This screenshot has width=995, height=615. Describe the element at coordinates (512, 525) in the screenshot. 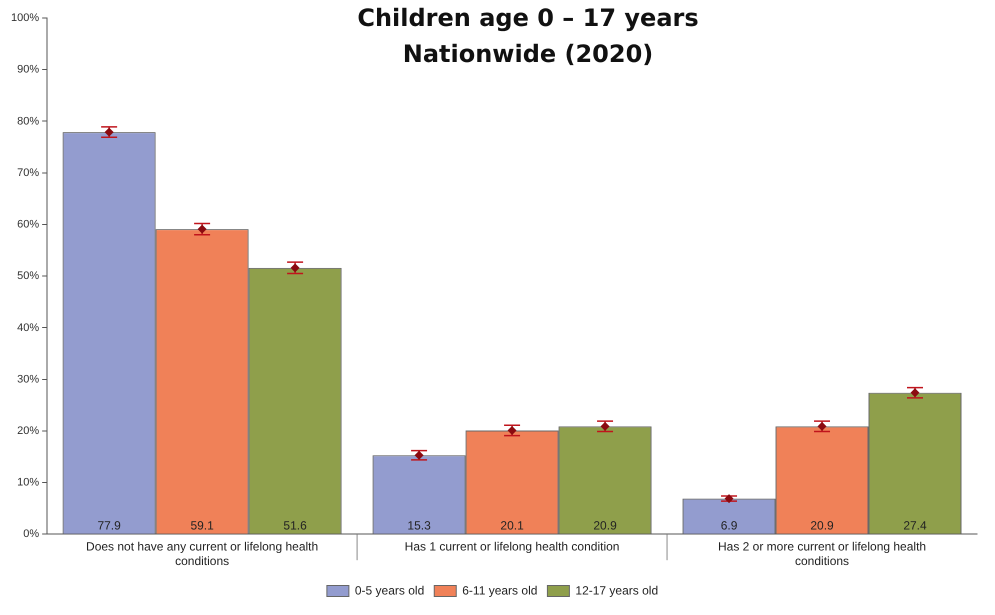

I see `data-label: 20.1` at that location.